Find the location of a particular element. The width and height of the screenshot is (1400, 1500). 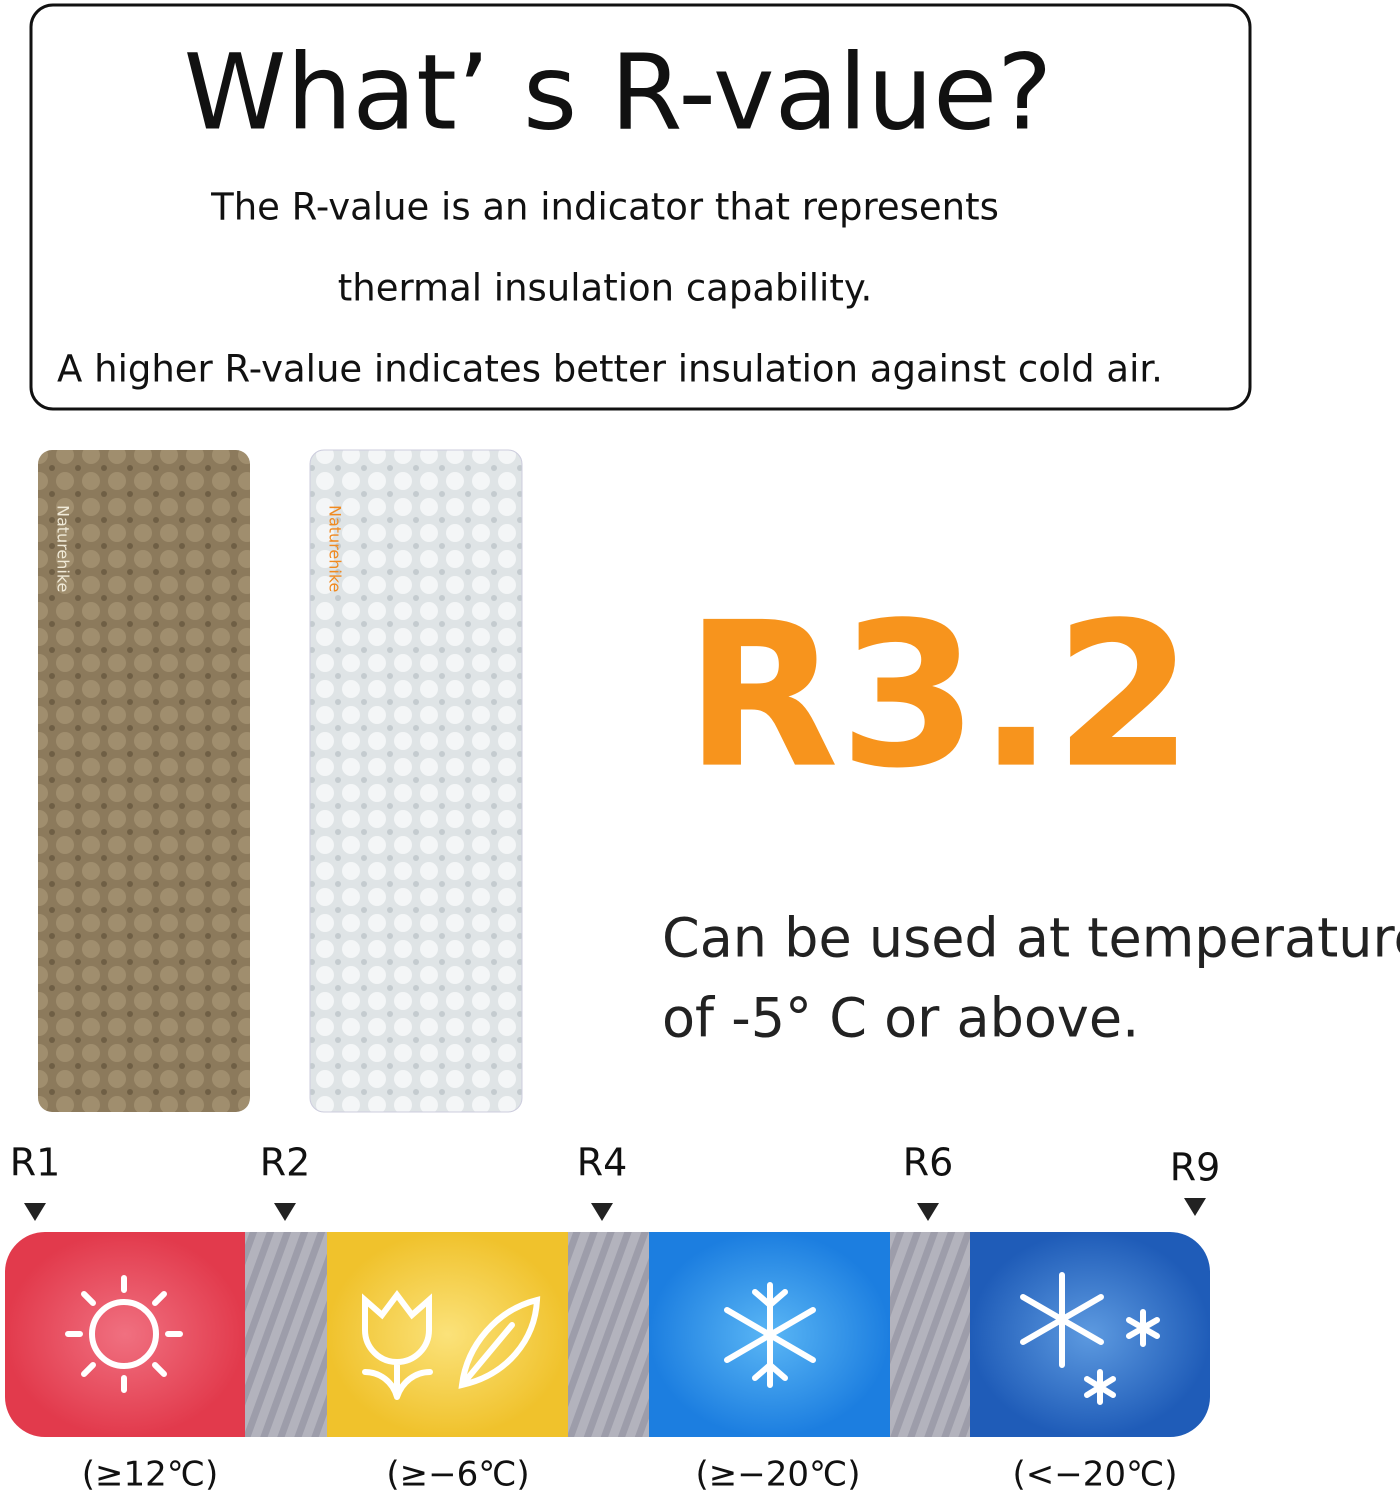

usage-line: of -5° C or above. is located at coordinates (900, 1018).